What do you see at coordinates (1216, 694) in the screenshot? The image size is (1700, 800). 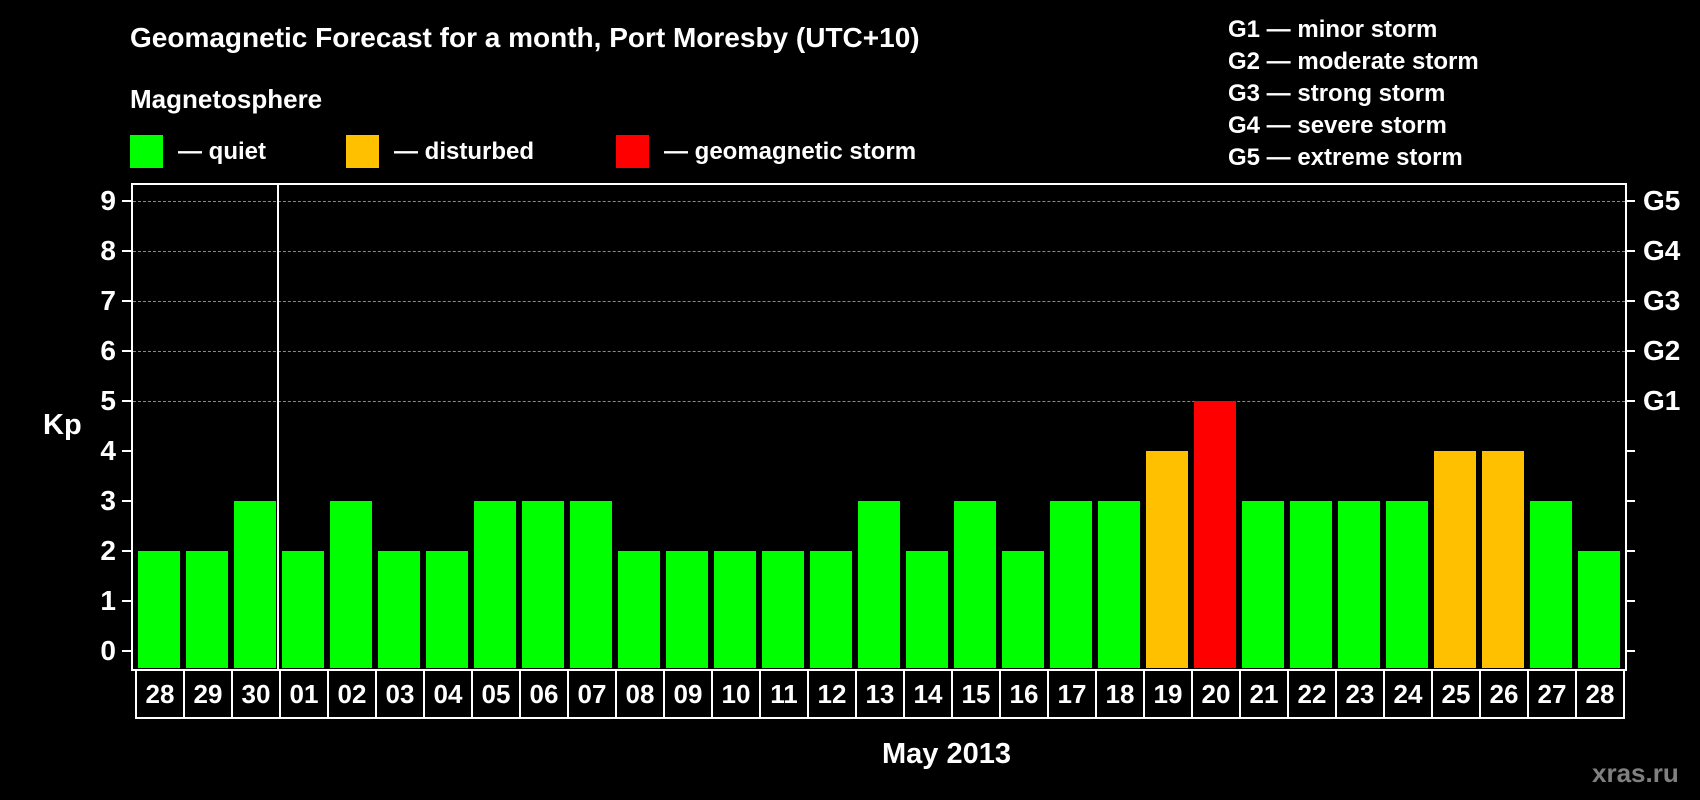 I see `date-cell: 20` at bounding box center [1216, 694].